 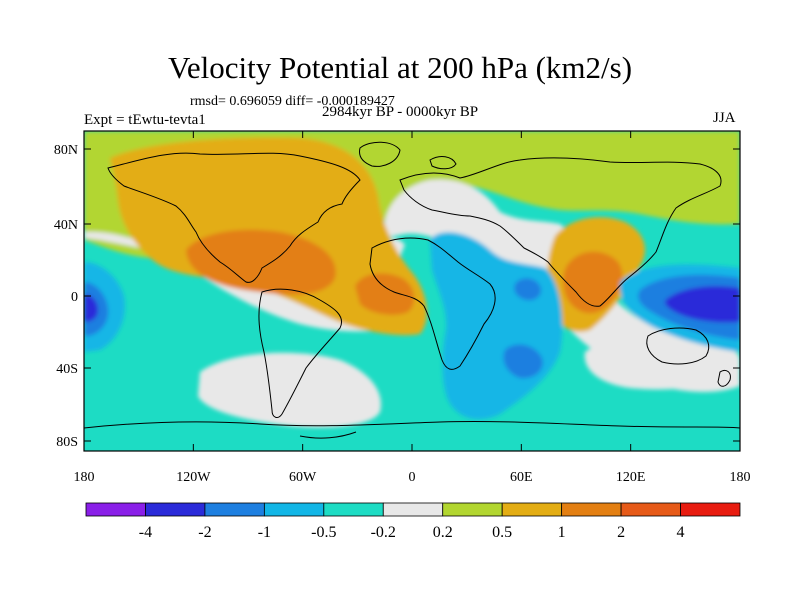 What do you see at coordinates (145, 120) in the screenshot?
I see `experiment-label: Expt = tEwtu-tevta1` at bounding box center [145, 120].